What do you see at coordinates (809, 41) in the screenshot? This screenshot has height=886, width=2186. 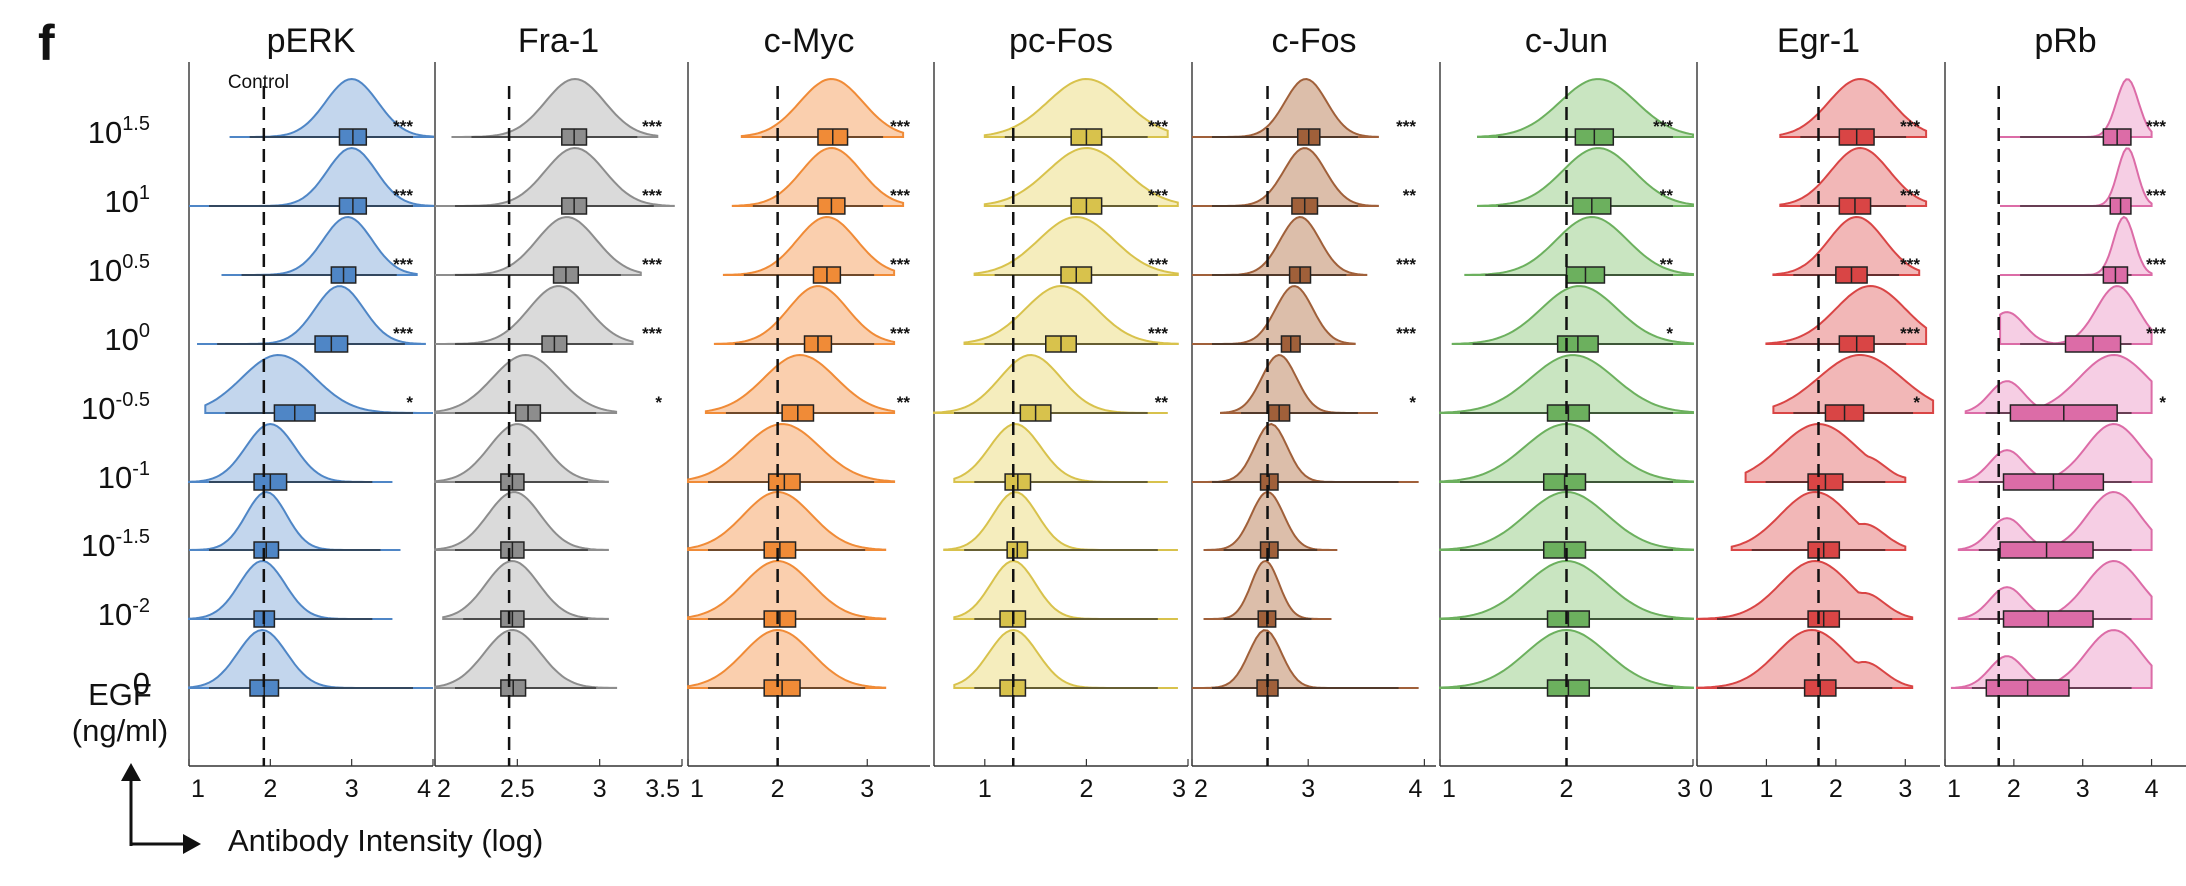 I see `panel-title: c-Myc` at bounding box center [809, 41].